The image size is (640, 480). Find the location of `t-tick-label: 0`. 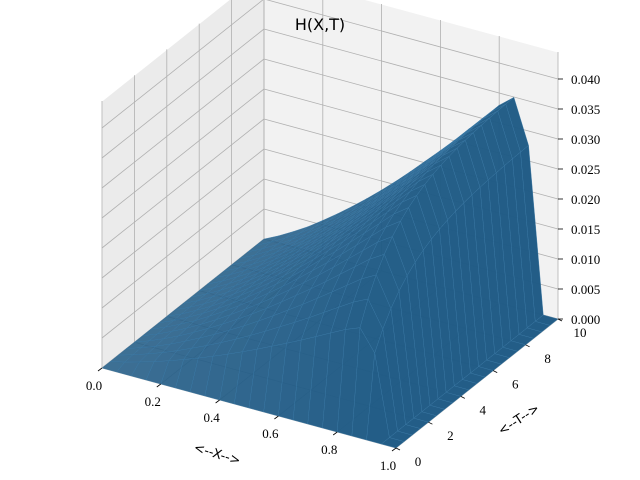

t-tick-label: 0 is located at coordinates (418, 461).